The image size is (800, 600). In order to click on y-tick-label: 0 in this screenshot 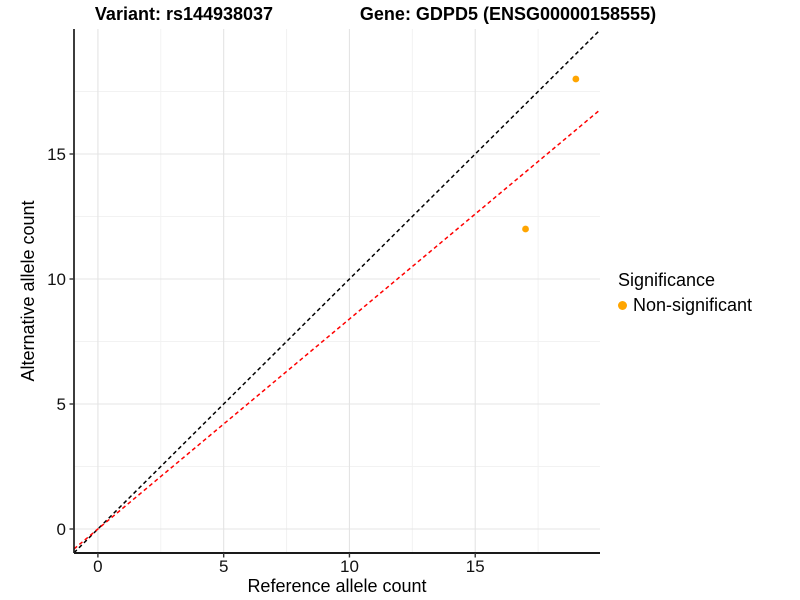, I will do `click(61, 529)`.